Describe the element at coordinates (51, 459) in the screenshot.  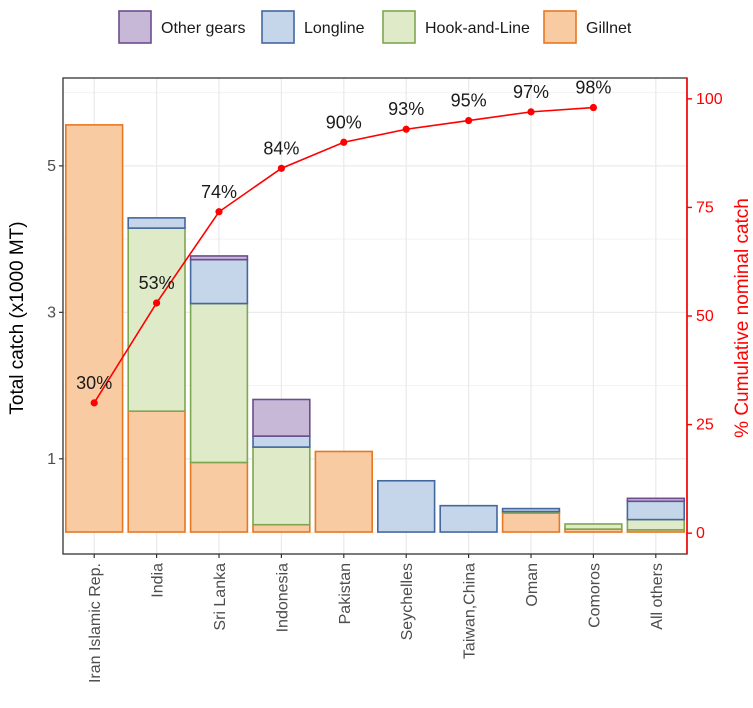
I see `y-tick-label: 1` at that location.